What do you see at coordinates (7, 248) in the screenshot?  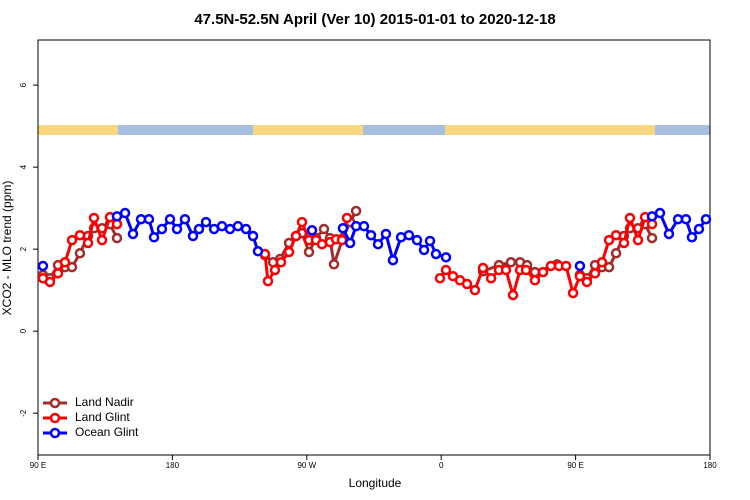 I see `y-axis-label: XCO2 - MLO trend (ppm)` at bounding box center [7, 248].